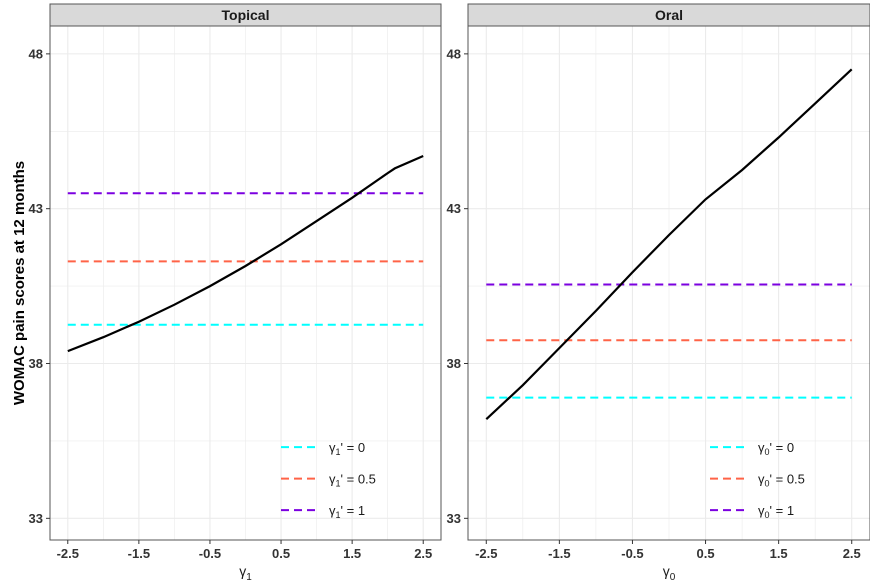  Describe the element at coordinates (245, 253) in the screenshot. I see `sensitivity-curve` at that location.